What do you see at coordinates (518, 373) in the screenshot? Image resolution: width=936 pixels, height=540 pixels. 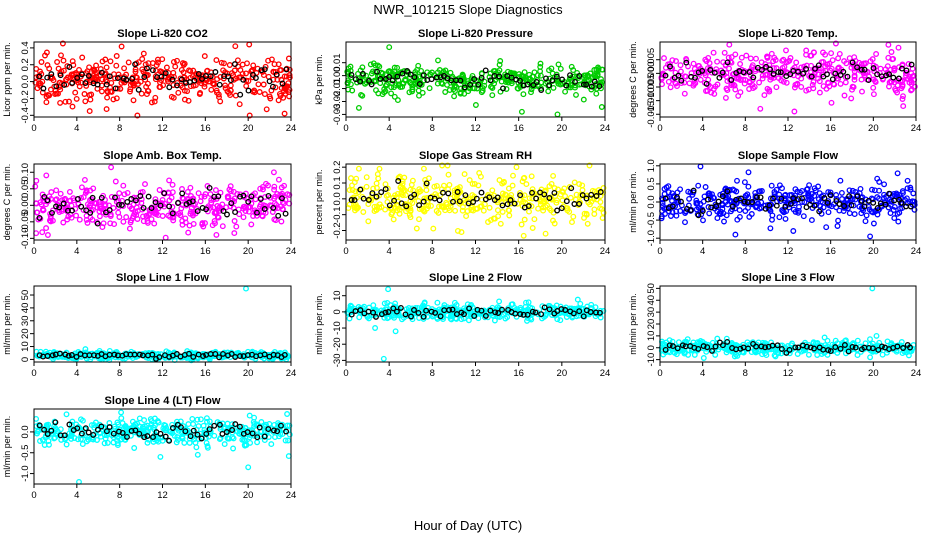 I see `x-tick-label: 16` at bounding box center [518, 373].